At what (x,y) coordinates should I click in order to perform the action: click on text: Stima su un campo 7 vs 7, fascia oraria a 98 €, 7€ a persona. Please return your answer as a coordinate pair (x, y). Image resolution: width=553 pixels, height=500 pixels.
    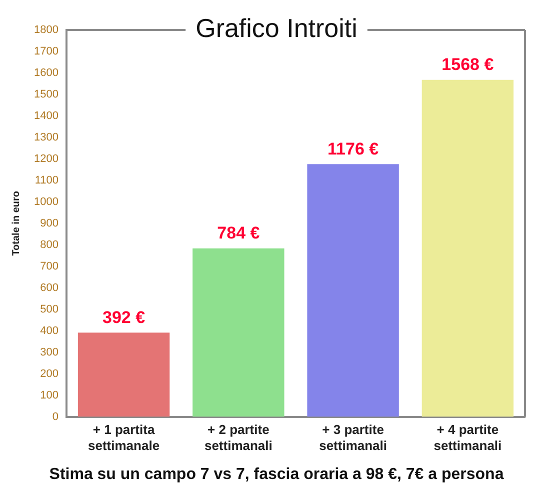
    Looking at the image, I should click on (276, 475).